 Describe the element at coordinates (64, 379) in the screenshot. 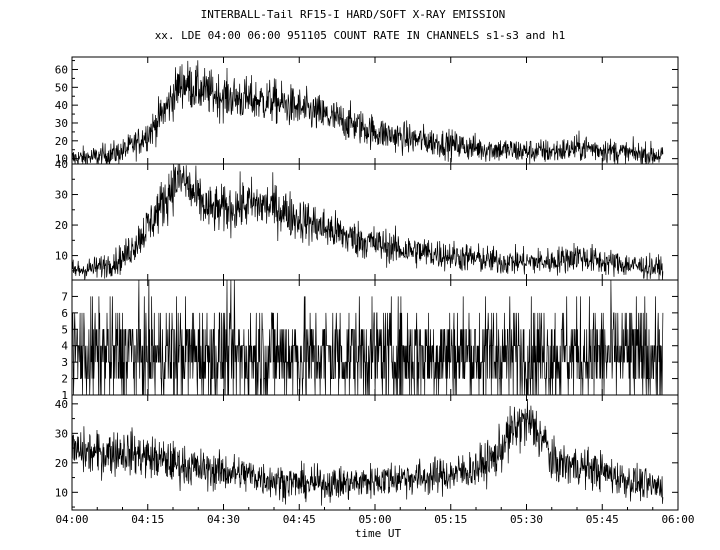

I see `y-tick-label: 2` at that location.